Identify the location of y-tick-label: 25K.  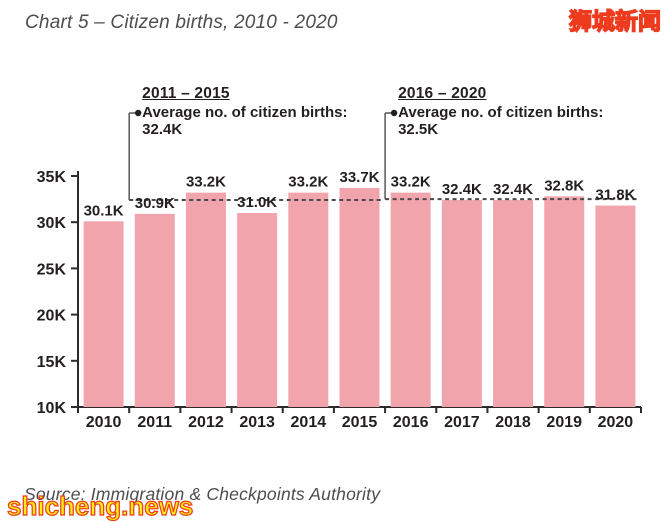
(52, 269).